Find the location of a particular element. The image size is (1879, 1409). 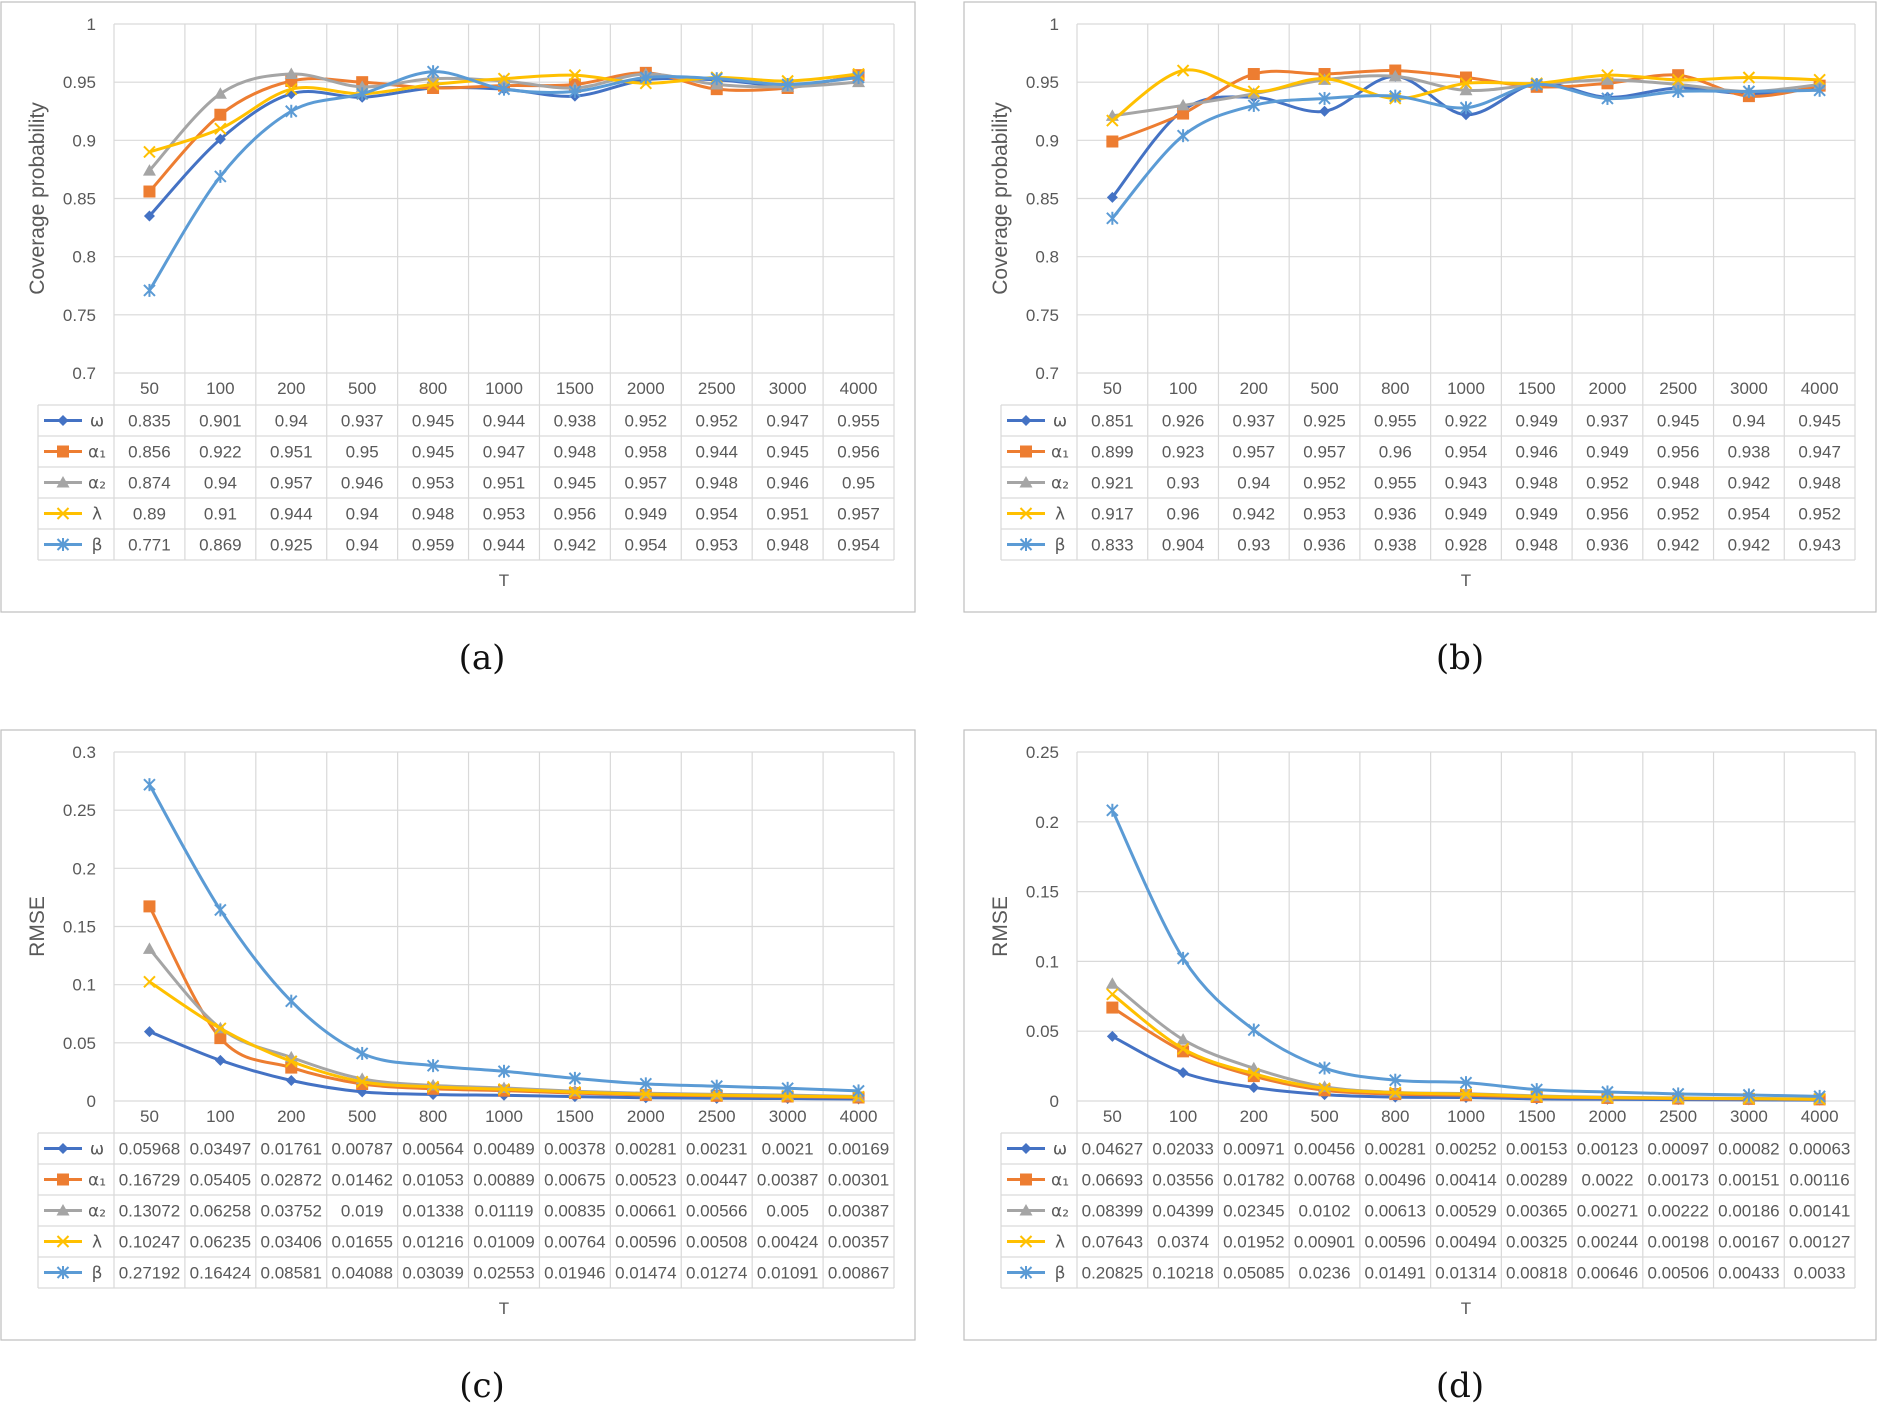

table-cell: 0.03497 is located at coordinates (220, 1149).